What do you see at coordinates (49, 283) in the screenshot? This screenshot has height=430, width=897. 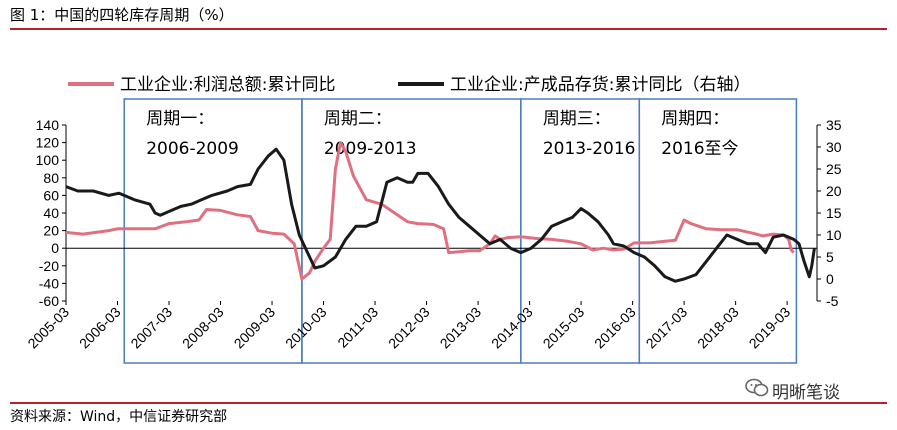 I see `left-tick-label: -40` at bounding box center [49, 283].